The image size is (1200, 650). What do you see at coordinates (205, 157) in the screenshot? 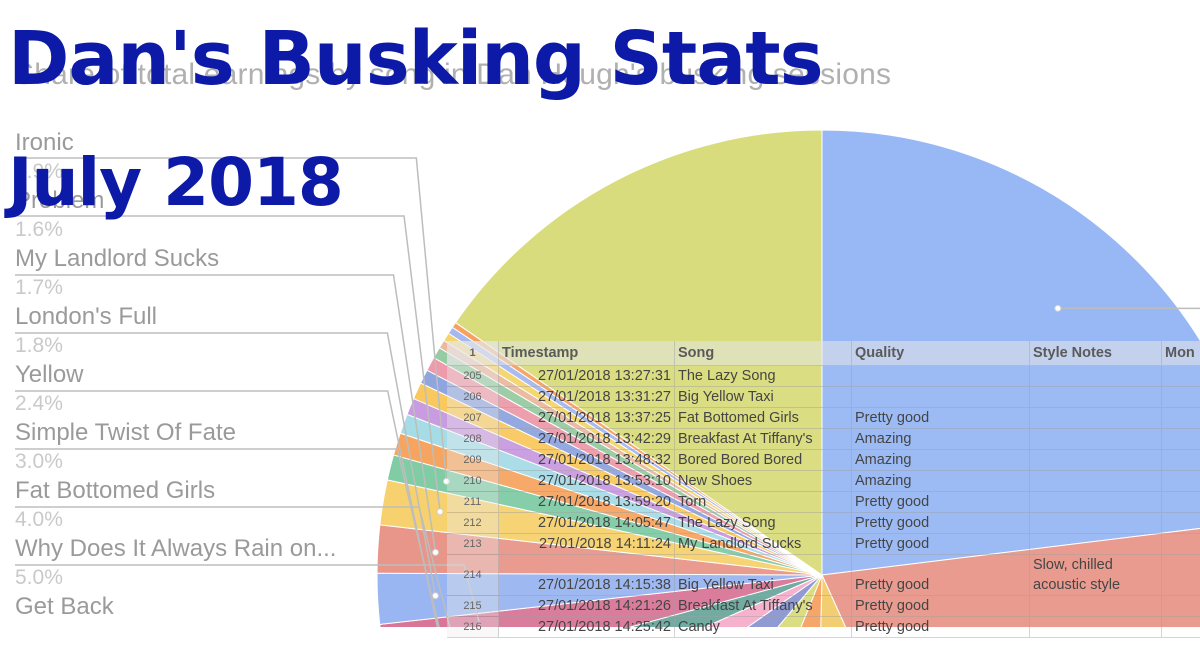
I see `slice-label: Ironic 0.9%` at bounding box center [205, 157].